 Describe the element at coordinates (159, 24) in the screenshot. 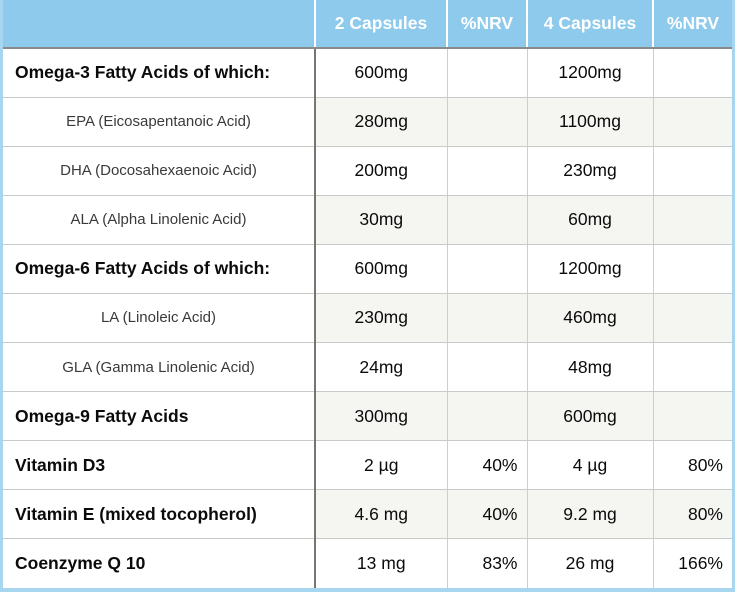

I see `header-cell-blank` at that location.